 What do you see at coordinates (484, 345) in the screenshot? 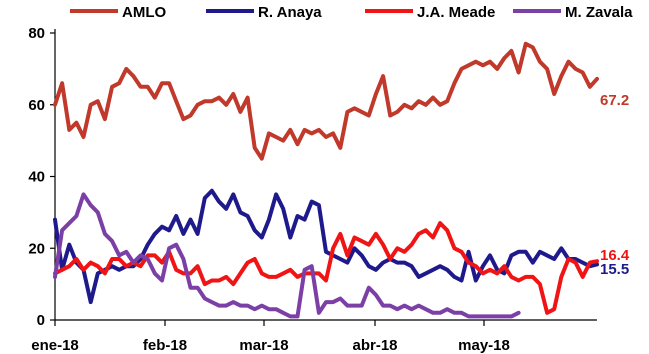
I see `x-tick-label: may-18` at bounding box center [484, 345].